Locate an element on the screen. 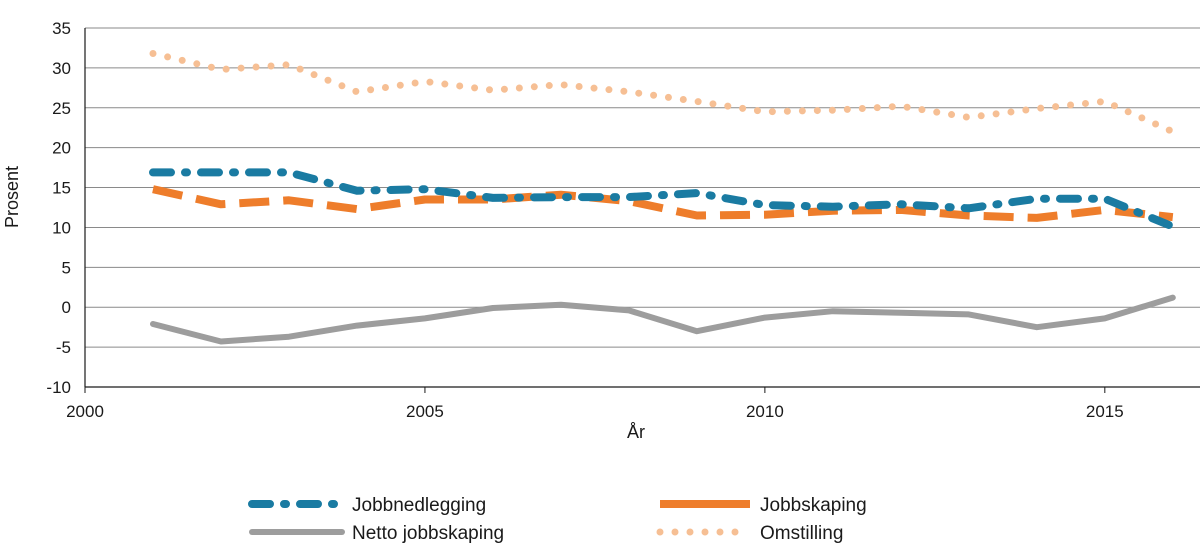 The height and width of the screenshot is (558, 1200). x-tick-label: 2015 is located at coordinates (1105, 411).